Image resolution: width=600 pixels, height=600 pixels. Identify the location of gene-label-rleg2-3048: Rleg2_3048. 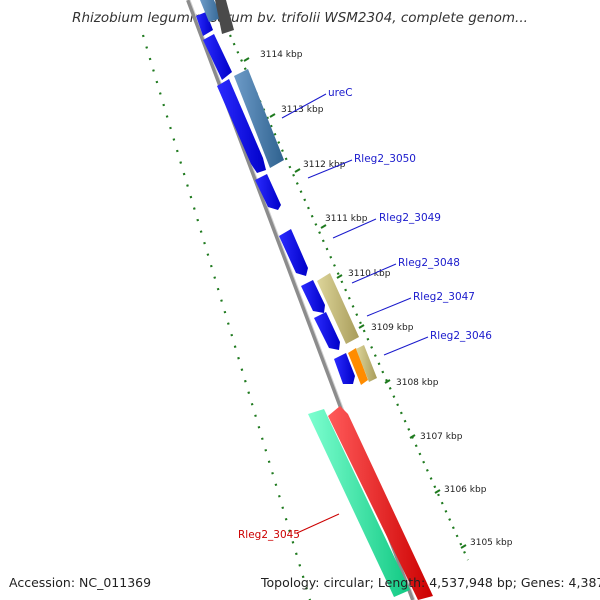
(429, 263).